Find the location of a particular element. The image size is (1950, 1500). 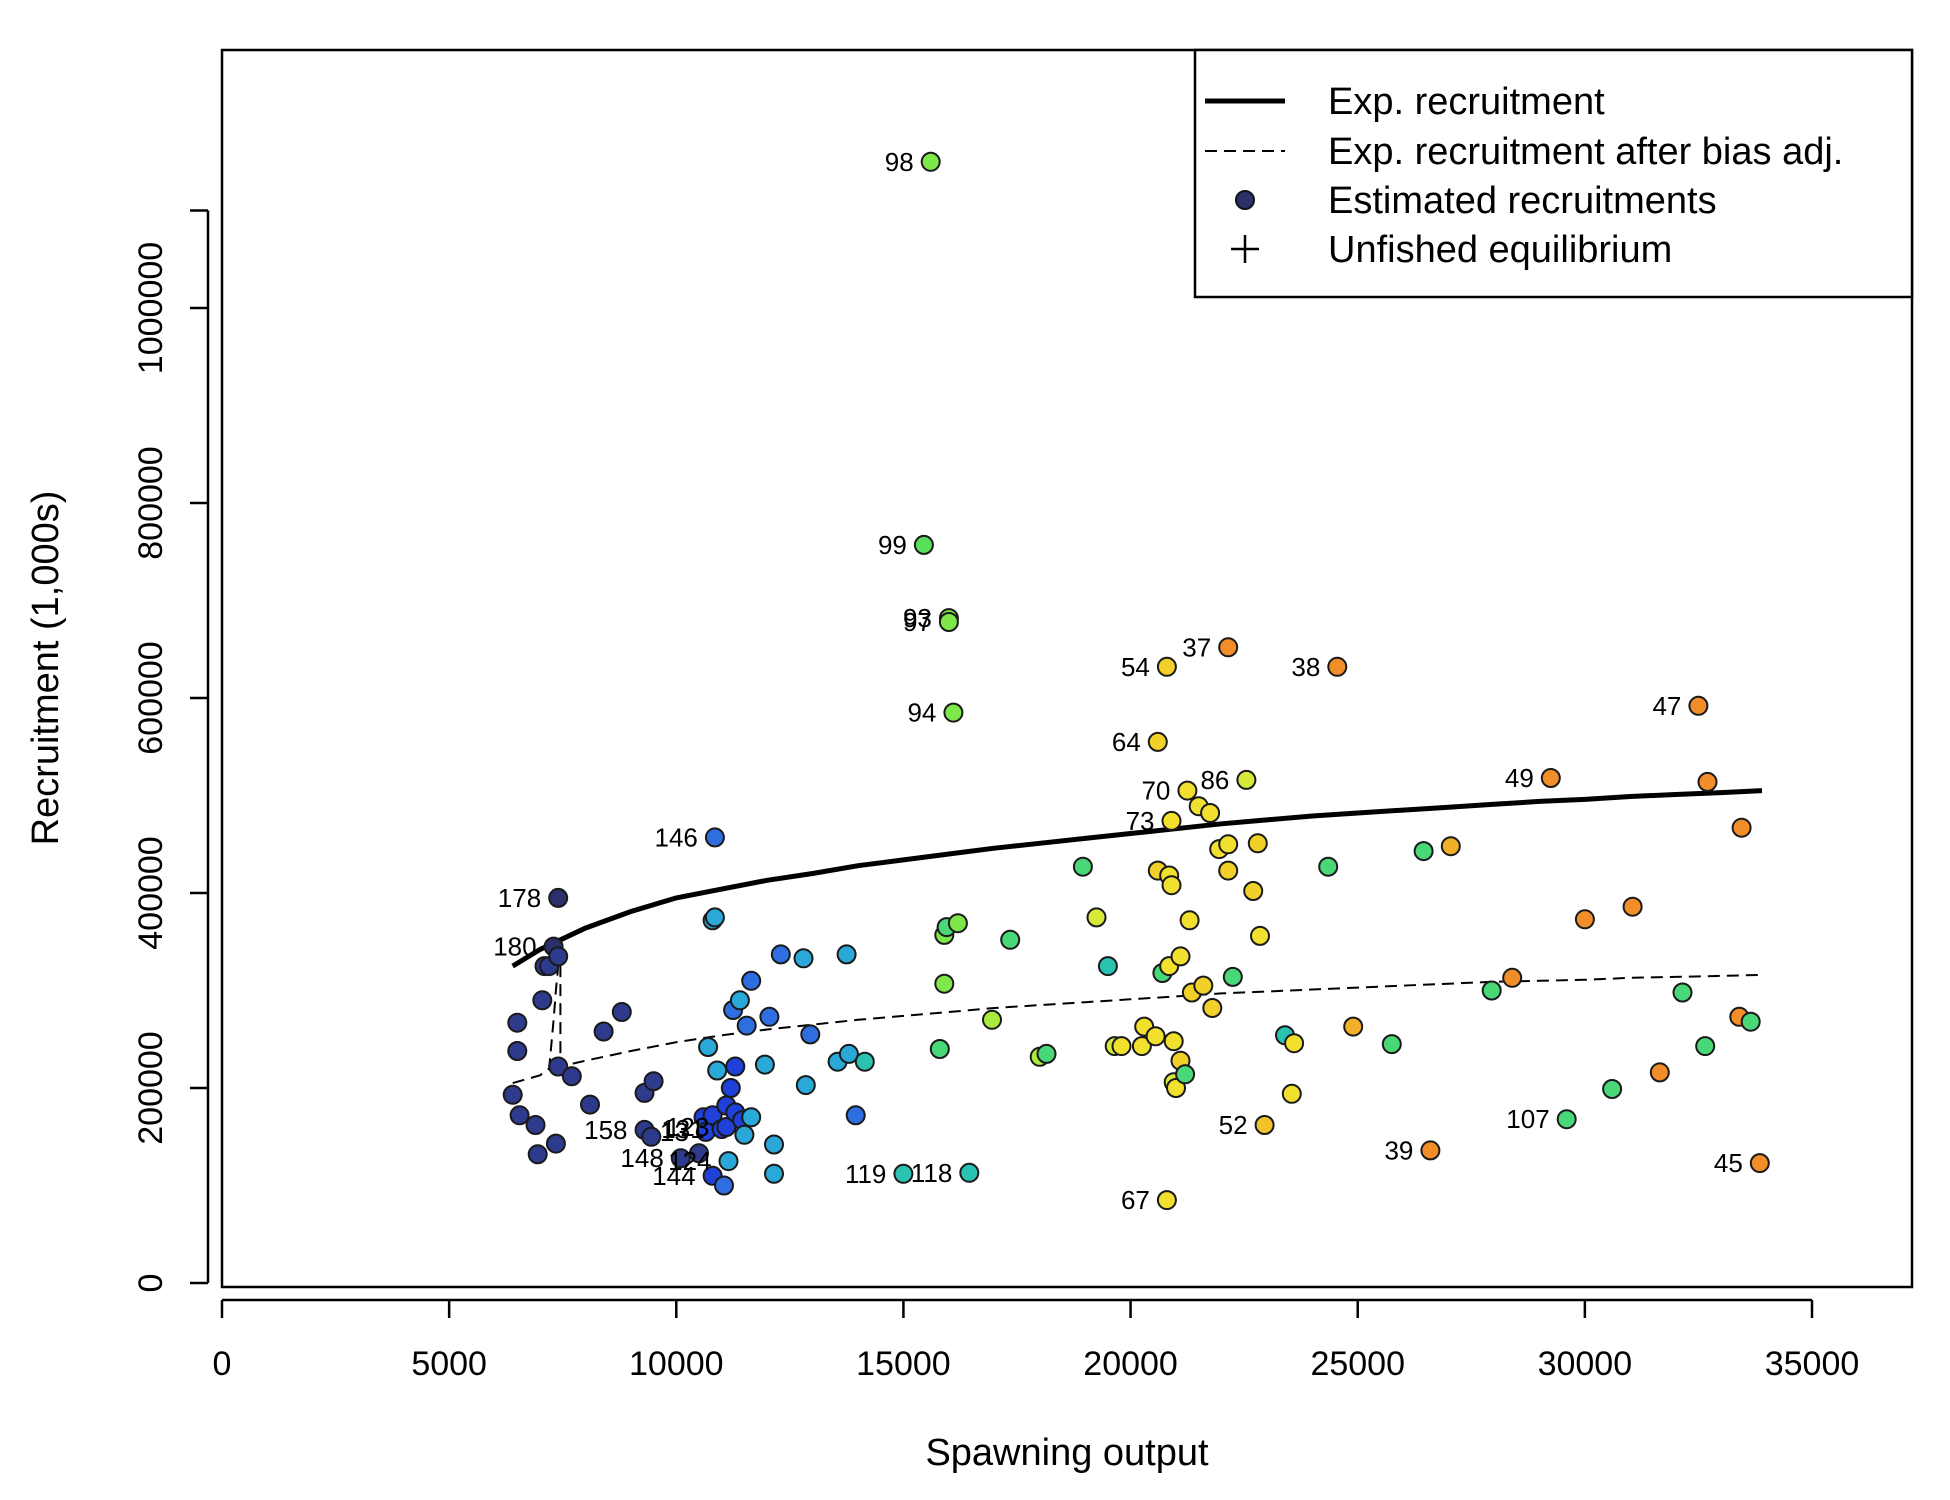

point-label: 39 is located at coordinates (1398, 1150).